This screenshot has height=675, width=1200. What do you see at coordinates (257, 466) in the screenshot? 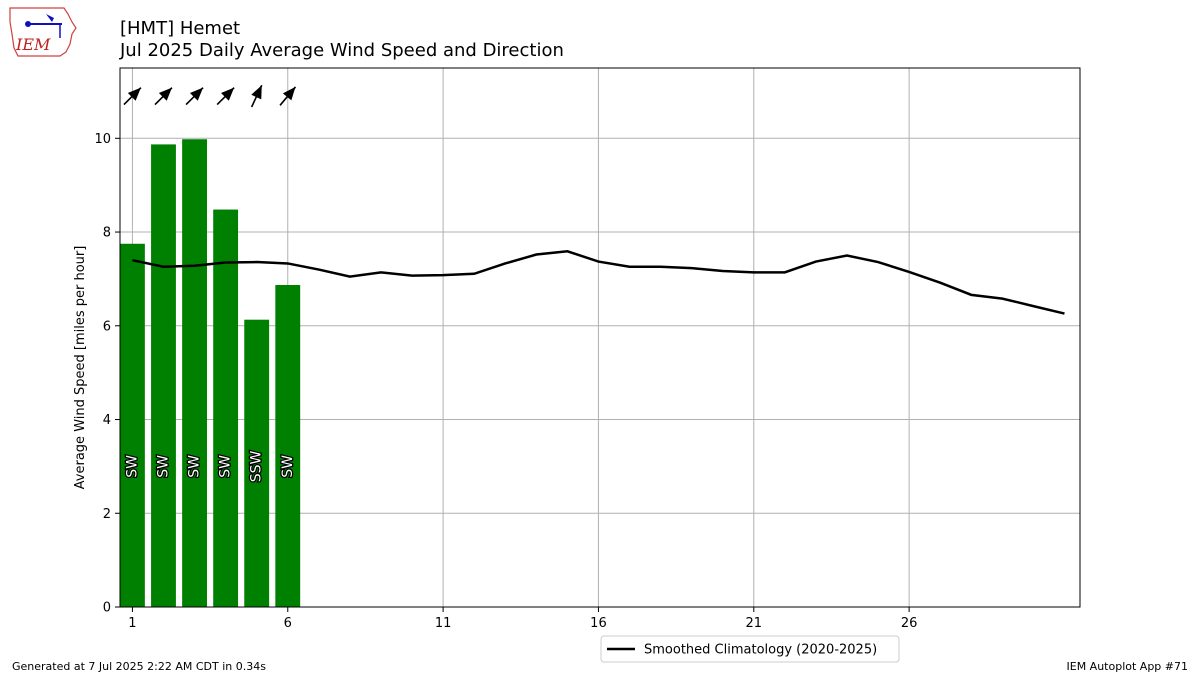
I see `direction-label: SSW` at bounding box center [257, 466].